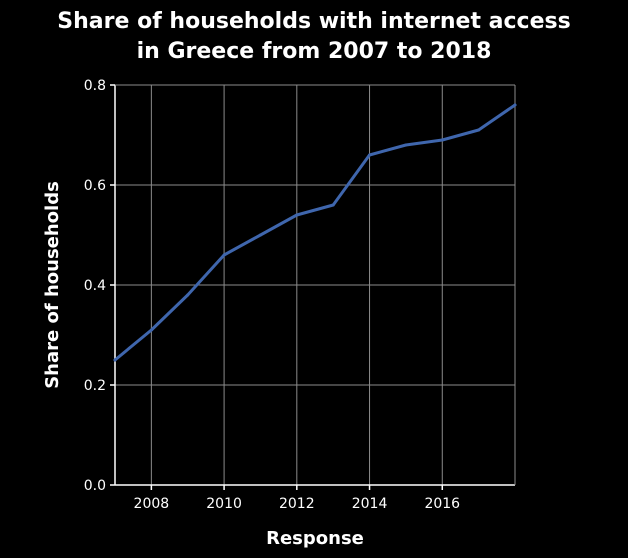  Describe the element at coordinates (370, 155) in the screenshot. I see `data-point-2014` at that location.